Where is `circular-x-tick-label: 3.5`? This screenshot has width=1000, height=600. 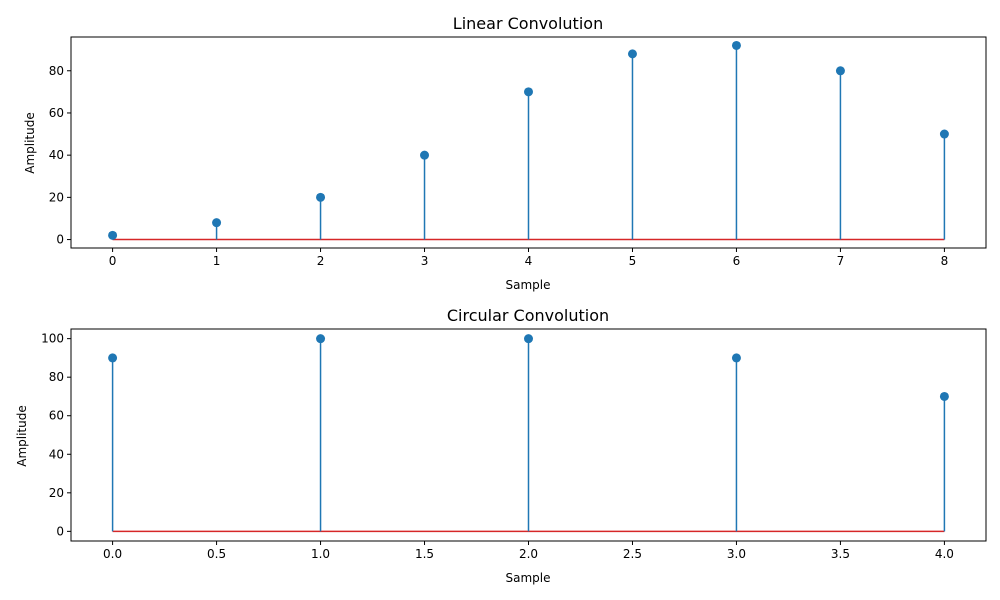 circular-x-tick-label: 3.5 is located at coordinates (840, 554).